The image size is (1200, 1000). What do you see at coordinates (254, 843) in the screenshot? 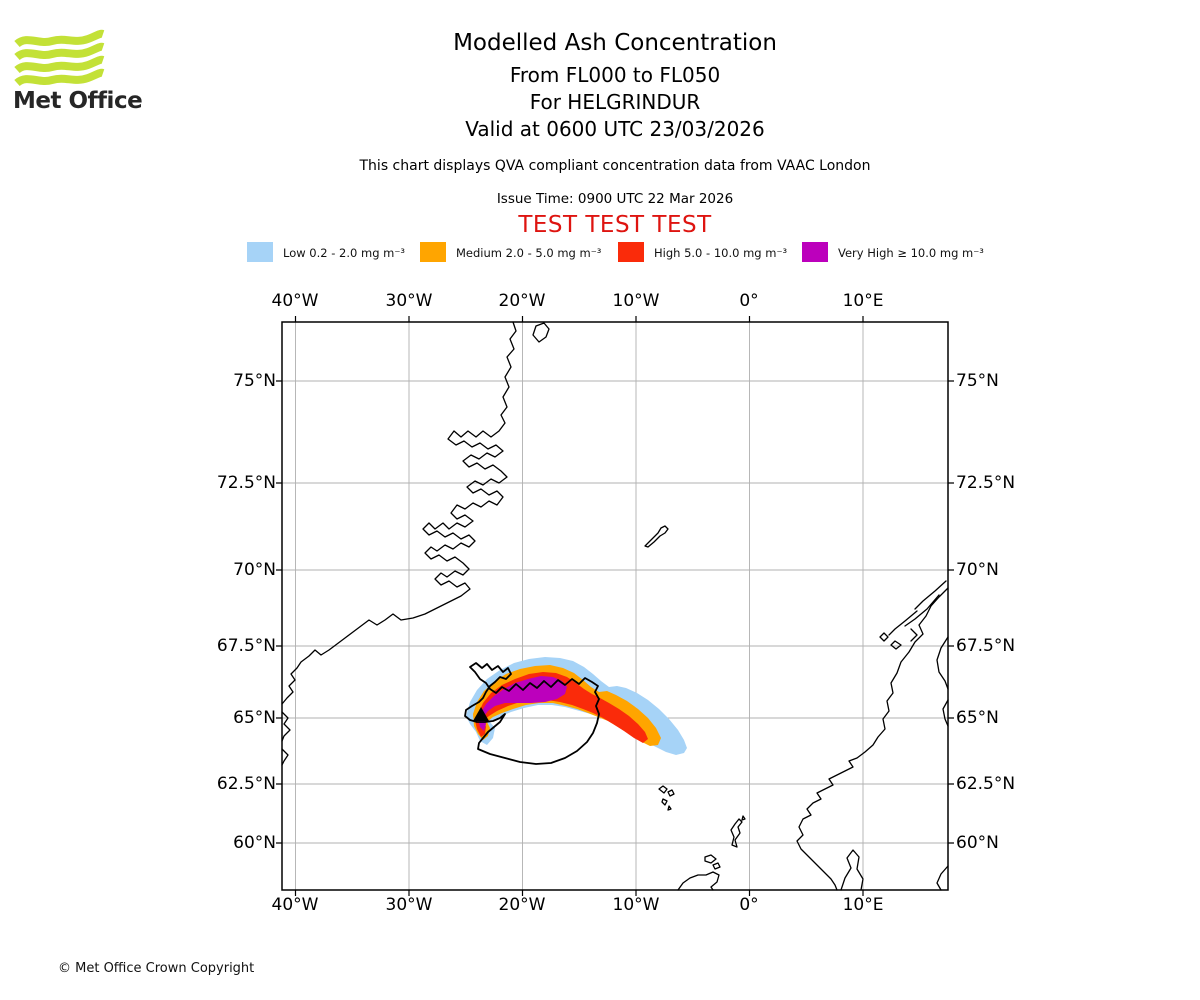
I see `lat-label-left-60n: 60°N` at bounding box center [254, 843].